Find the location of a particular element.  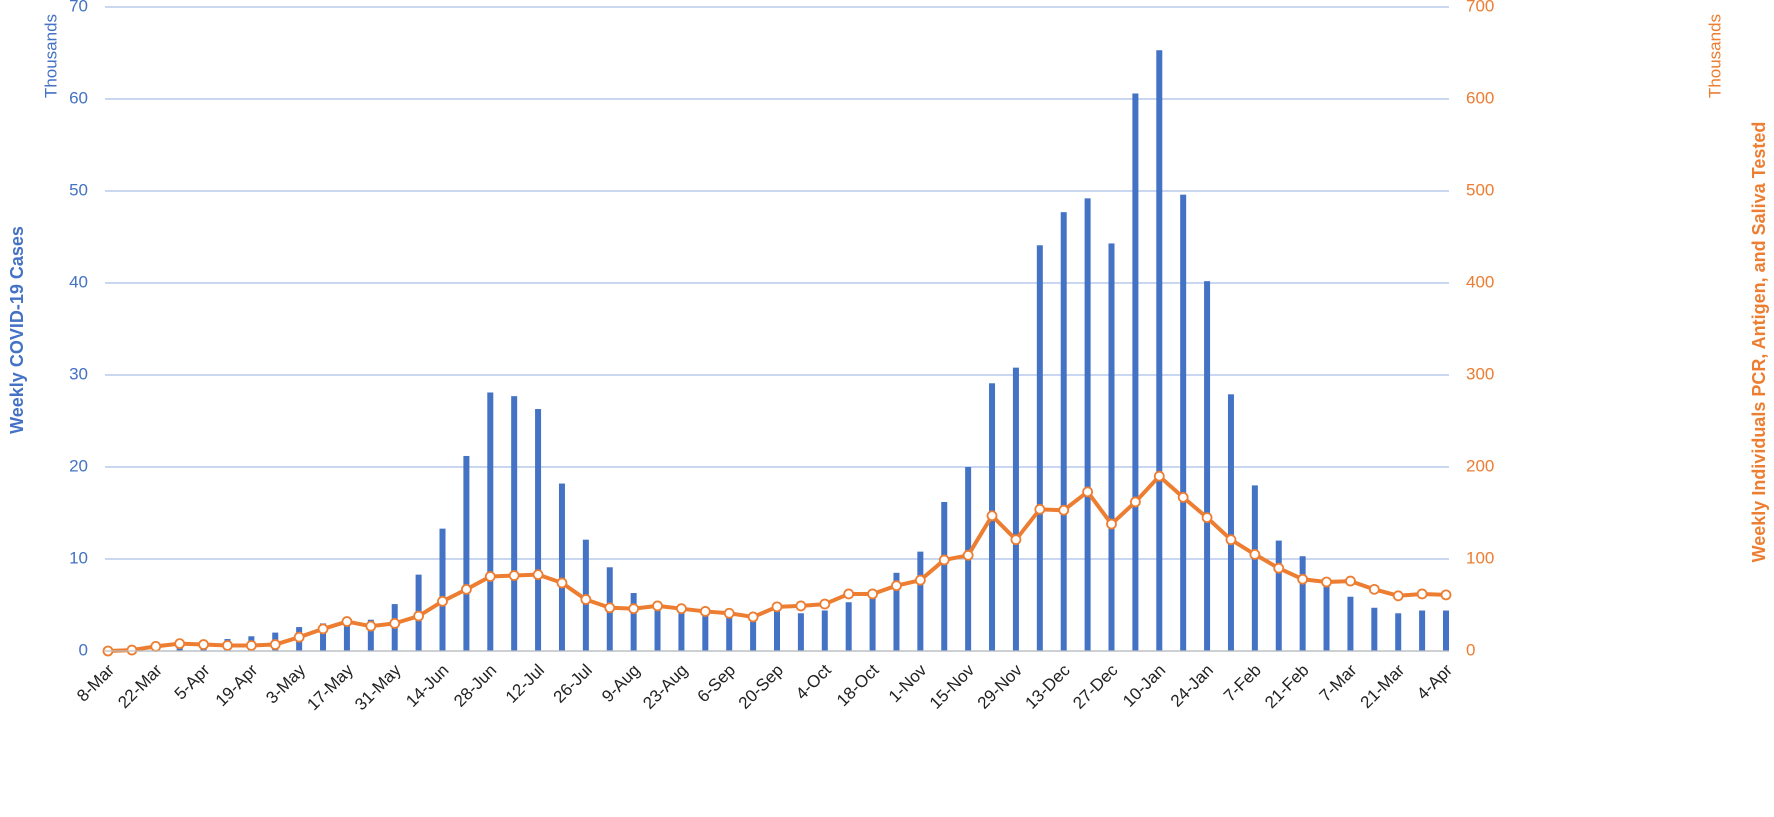

y-tick-label: 70 is located at coordinates (78, 7).